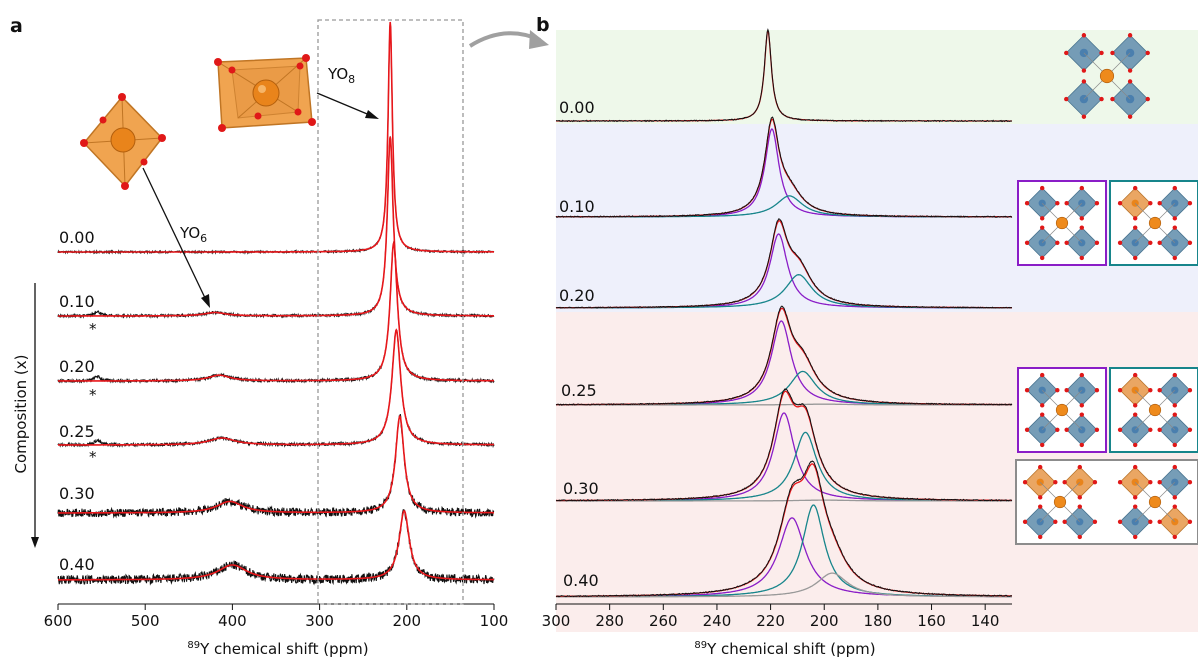 The width and height of the screenshot is (1198, 661). Describe the element at coordinates (985, 621) in the screenshot. I see `tick-label: 140` at that location.